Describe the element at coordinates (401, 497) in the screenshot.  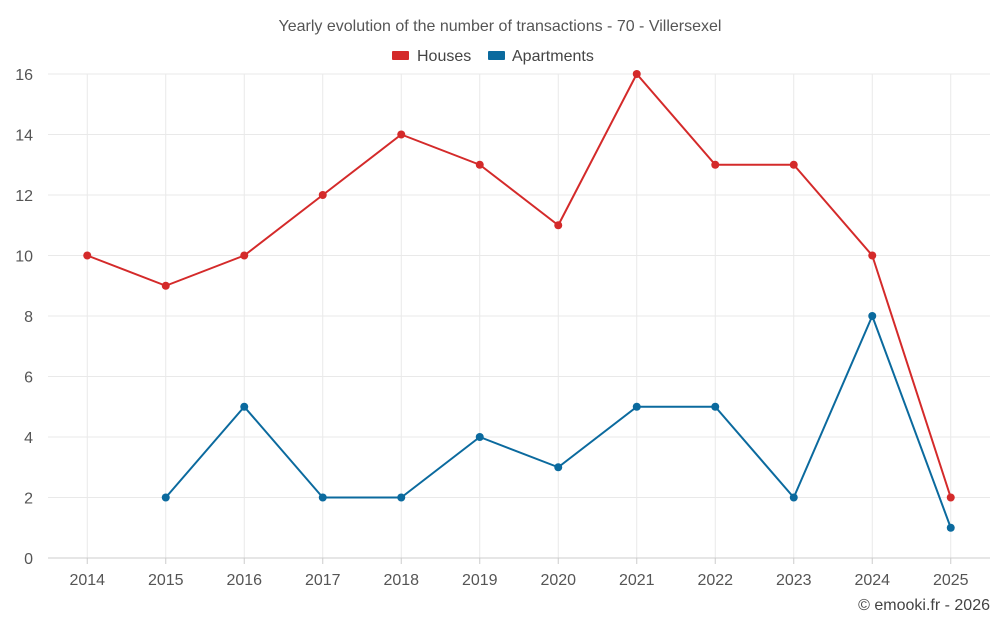
I see `data-point-apartments-2018` at that location.